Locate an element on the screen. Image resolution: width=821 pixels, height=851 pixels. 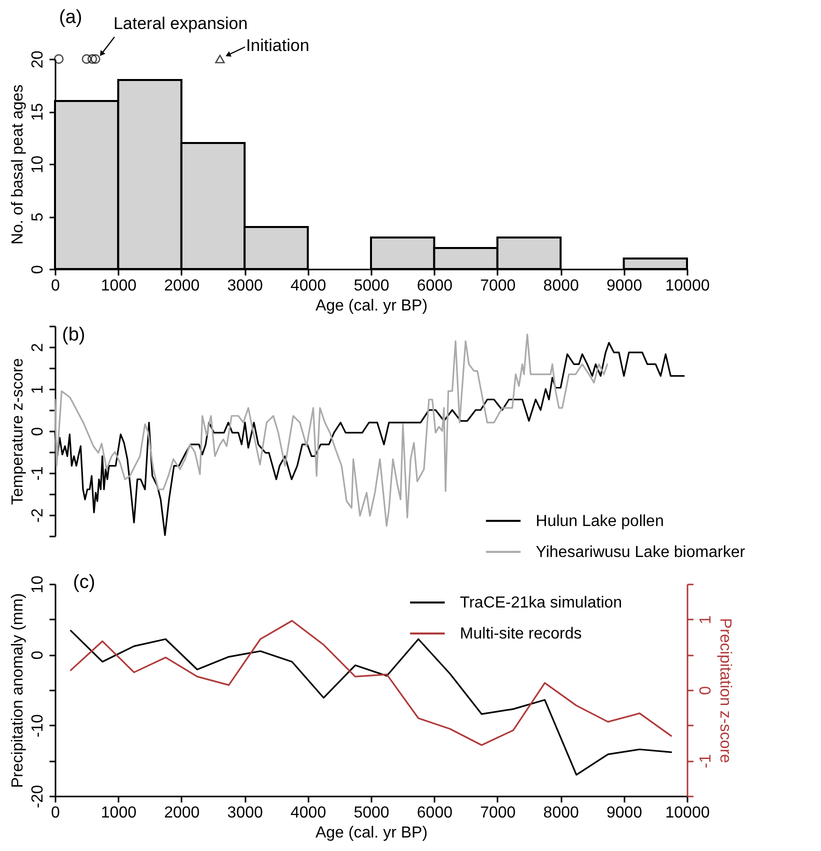
annotation: Initiation is located at coordinates (278, 45).